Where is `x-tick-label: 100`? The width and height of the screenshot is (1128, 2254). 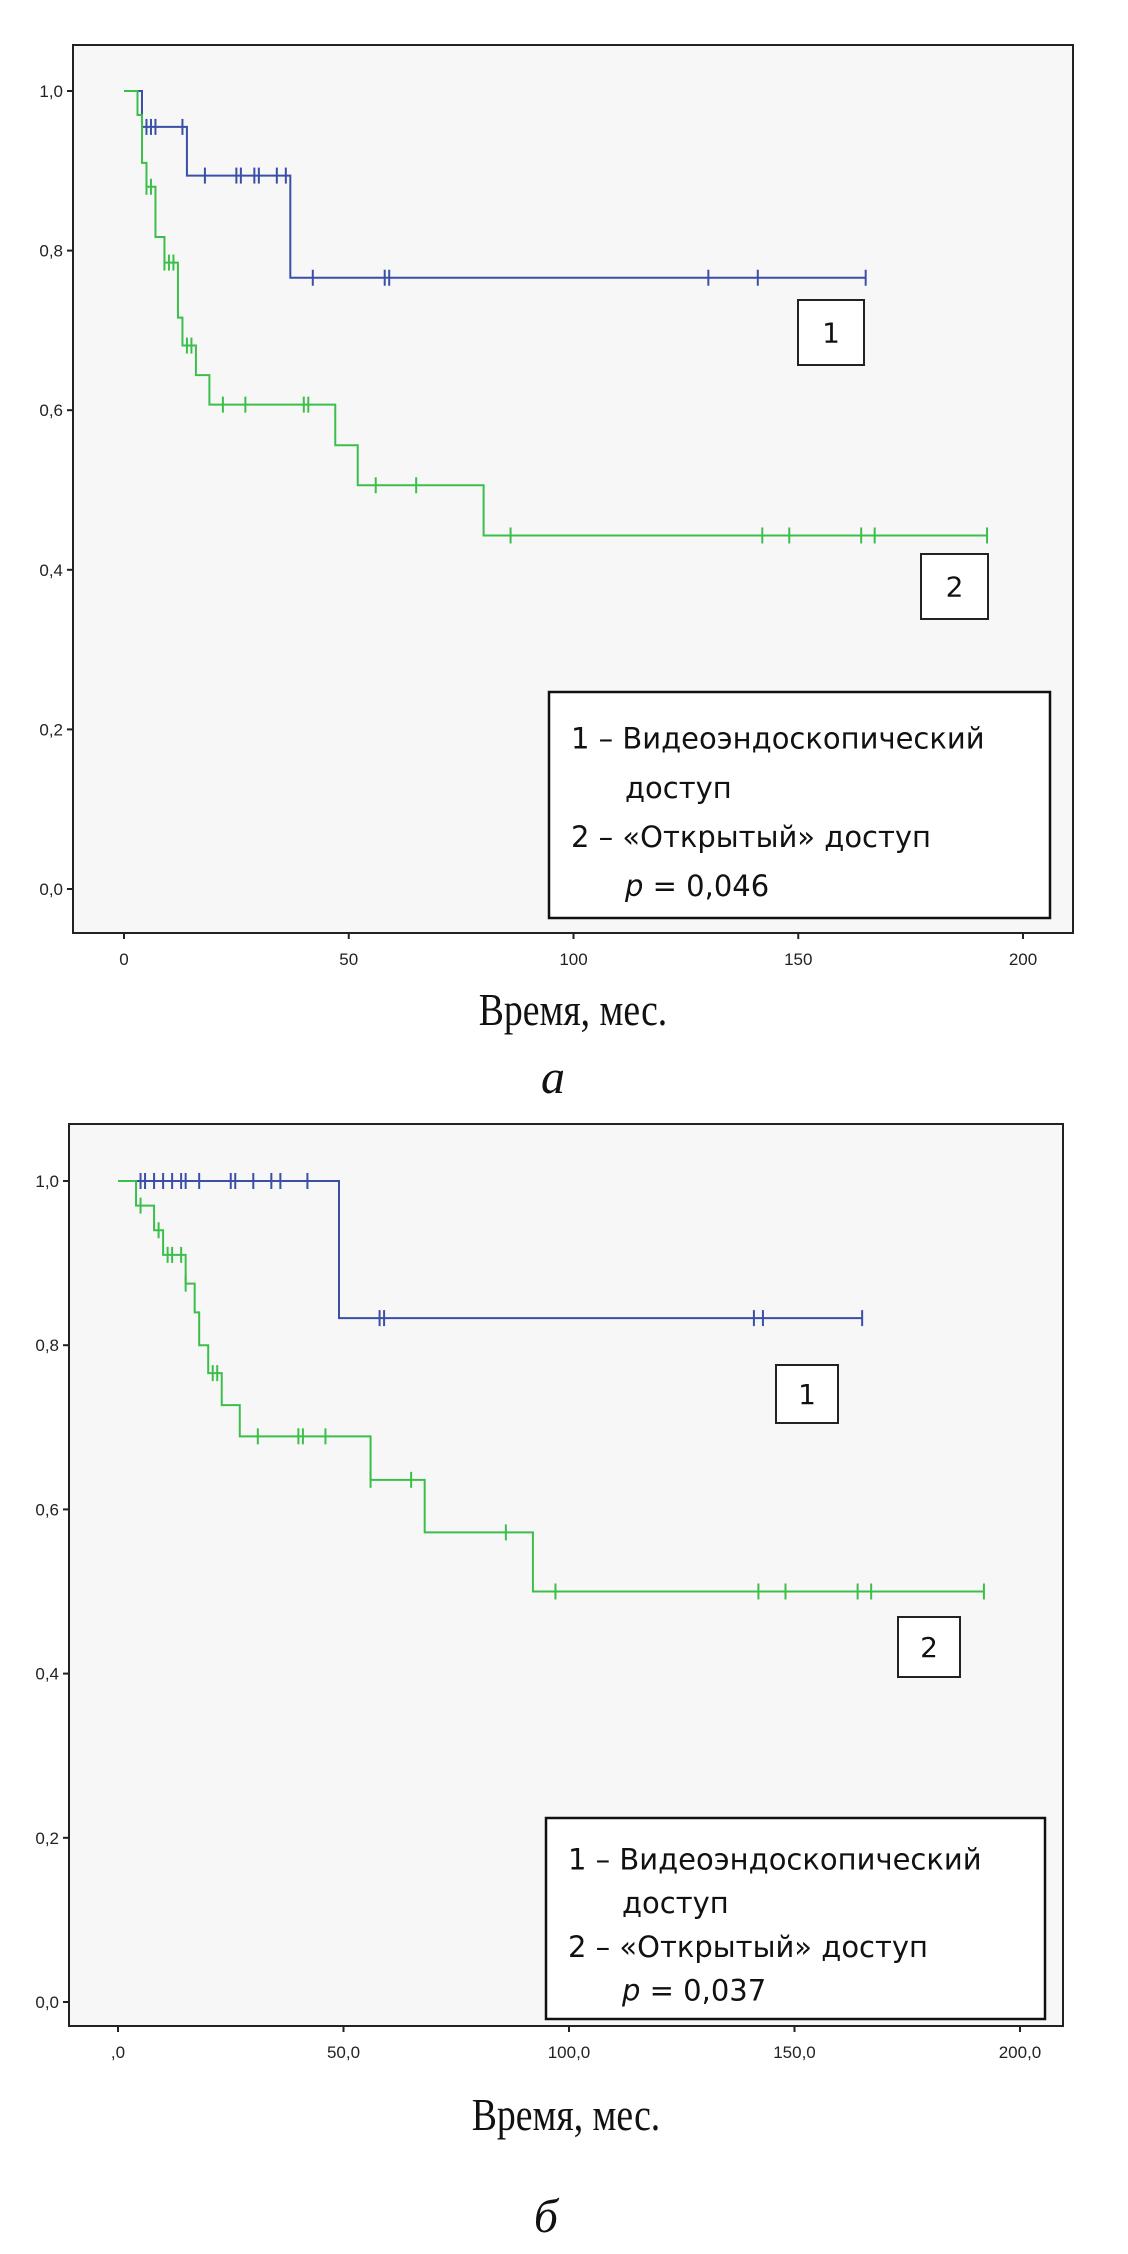 x-tick-label: 100 is located at coordinates (573, 959).